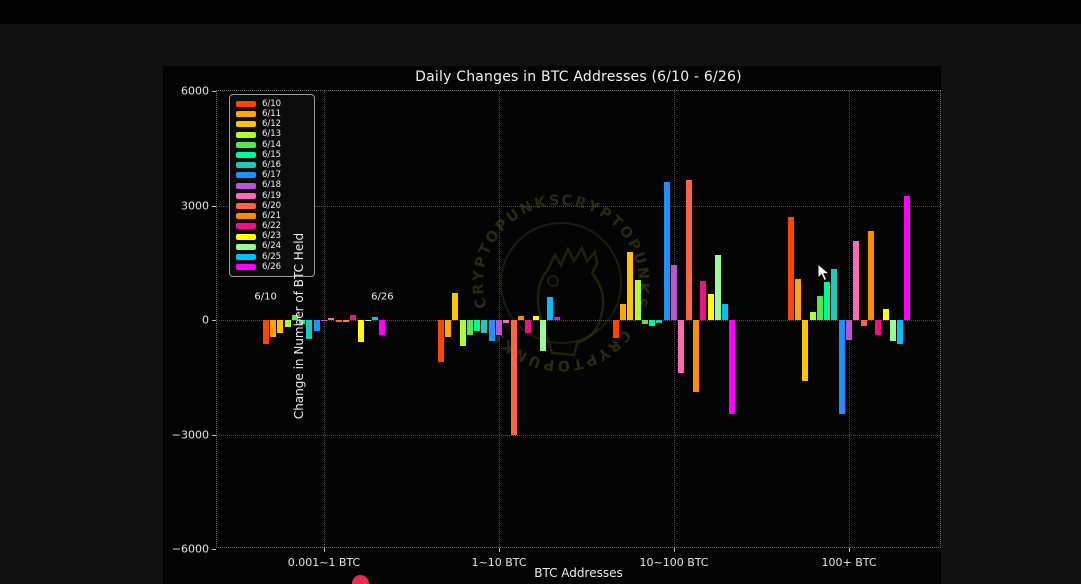 This screenshot has width=1081, height=584. I want to click on bar-6-18-cat0, so click(324, 321).